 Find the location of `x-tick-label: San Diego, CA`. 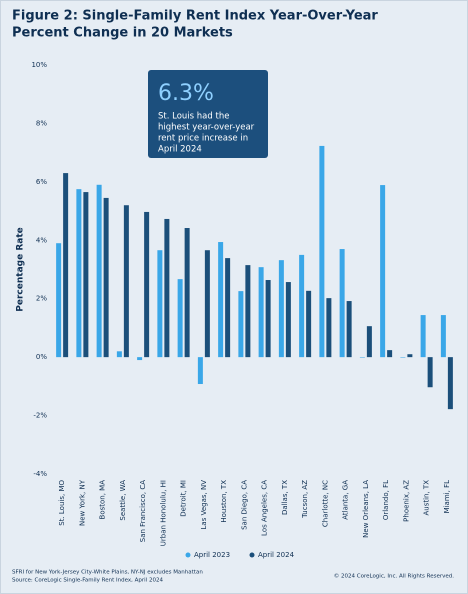

x-tick-label: San Diego, CA is located at coordinates (244, 505).